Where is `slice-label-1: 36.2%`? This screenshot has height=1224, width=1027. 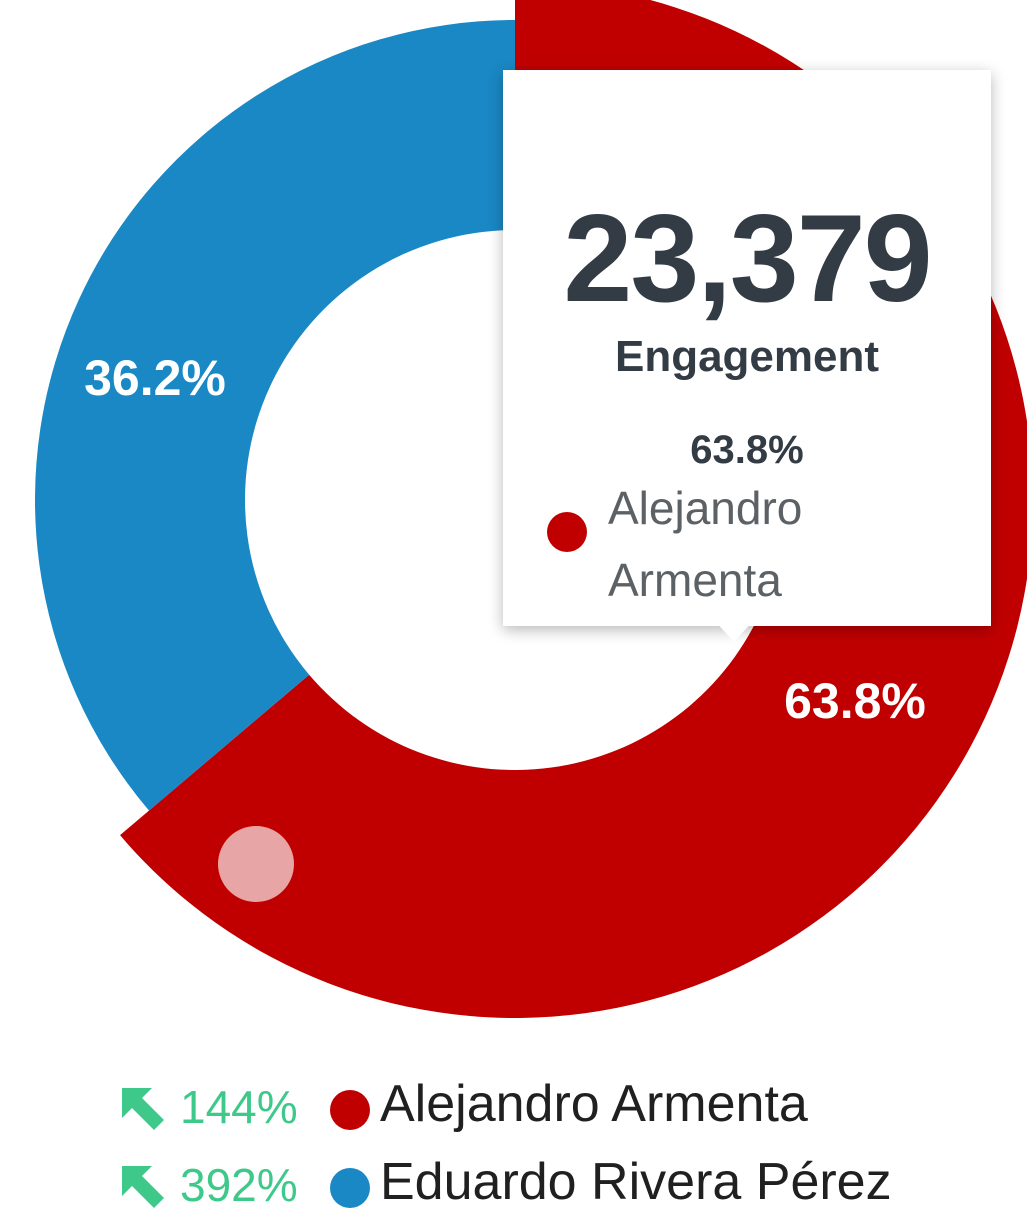
slice-label-1: 36.2% is located at coordinates (155, 378).